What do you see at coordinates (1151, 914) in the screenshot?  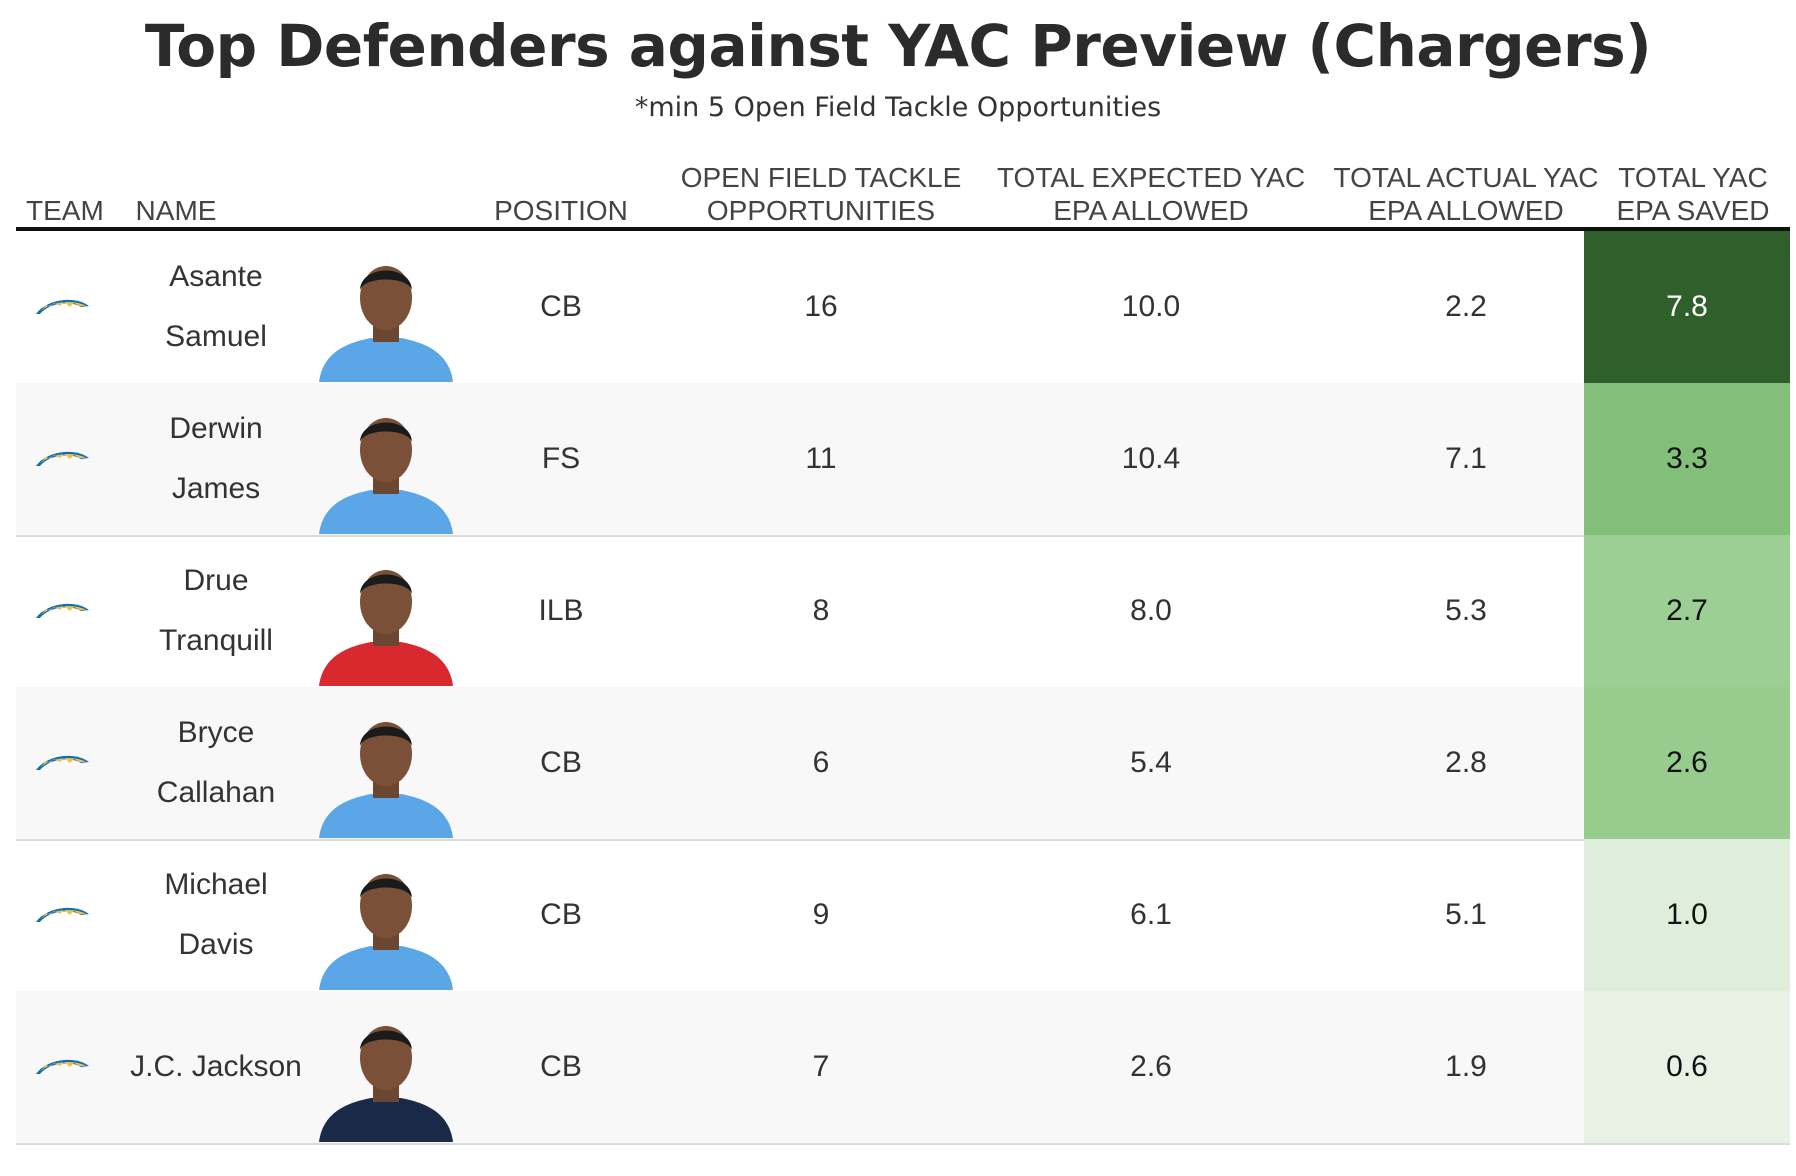 I see `expected-epa-cell: 6.1` at bounding box center [1151, 914].